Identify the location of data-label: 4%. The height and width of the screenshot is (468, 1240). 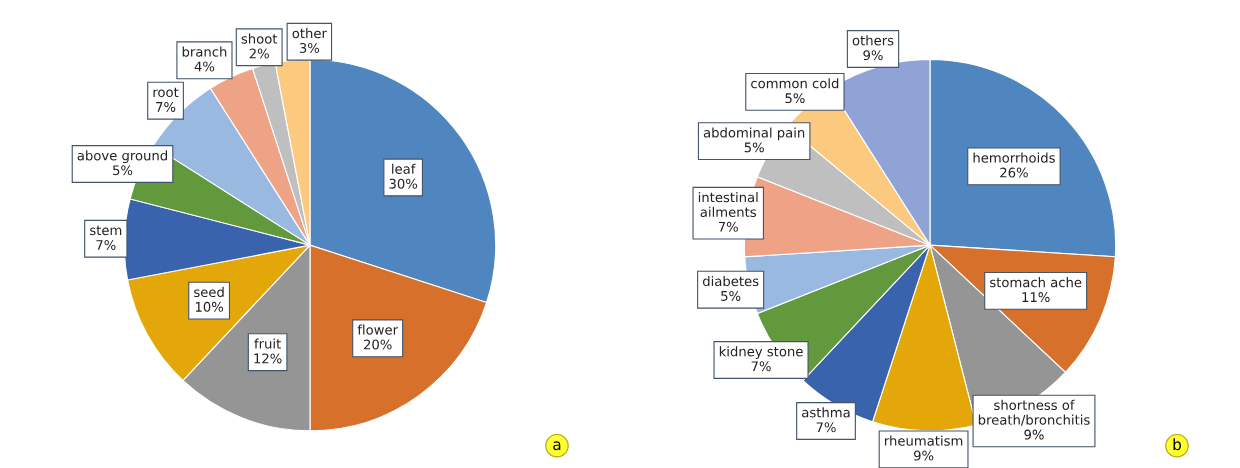
(204, 66).